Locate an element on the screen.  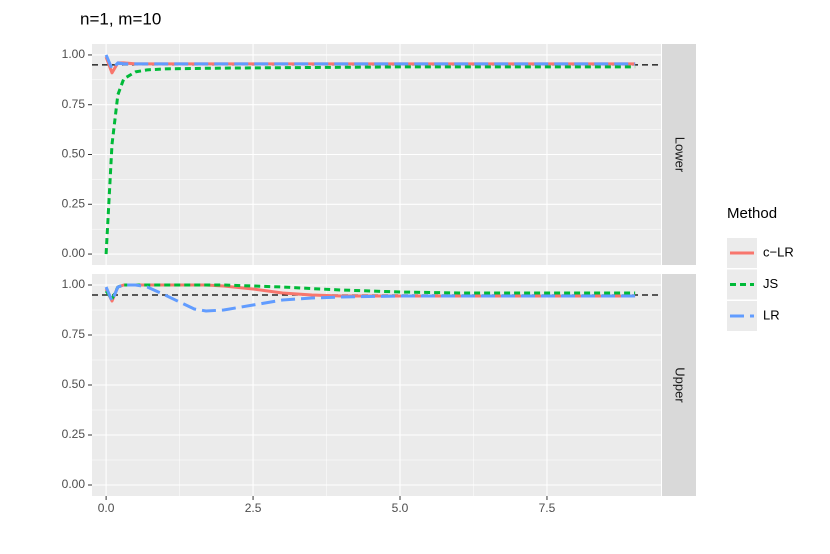
x-tick-label: 5.0 is located at coordinates (400, 508).